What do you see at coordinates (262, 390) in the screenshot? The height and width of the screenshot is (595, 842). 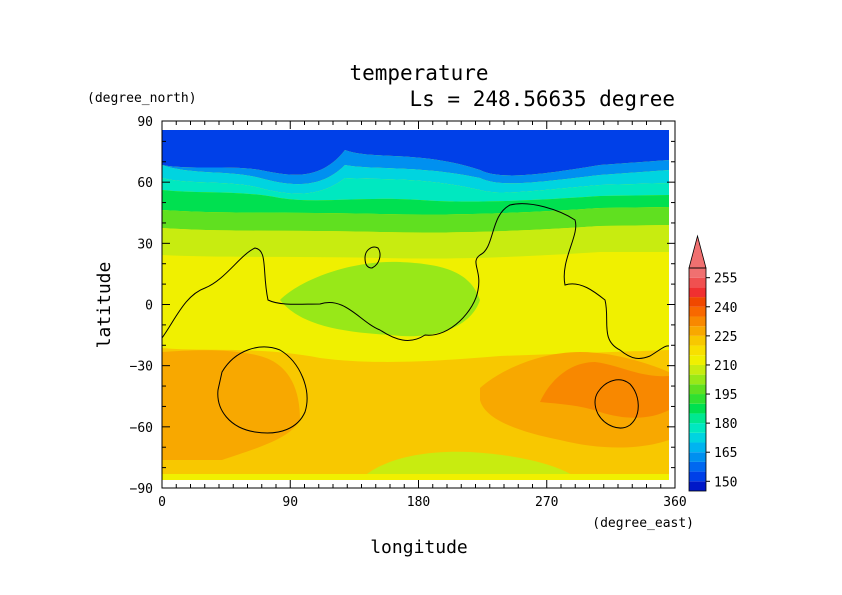 I see `topo-contour-west-crater` at bounding box center [262, 390].